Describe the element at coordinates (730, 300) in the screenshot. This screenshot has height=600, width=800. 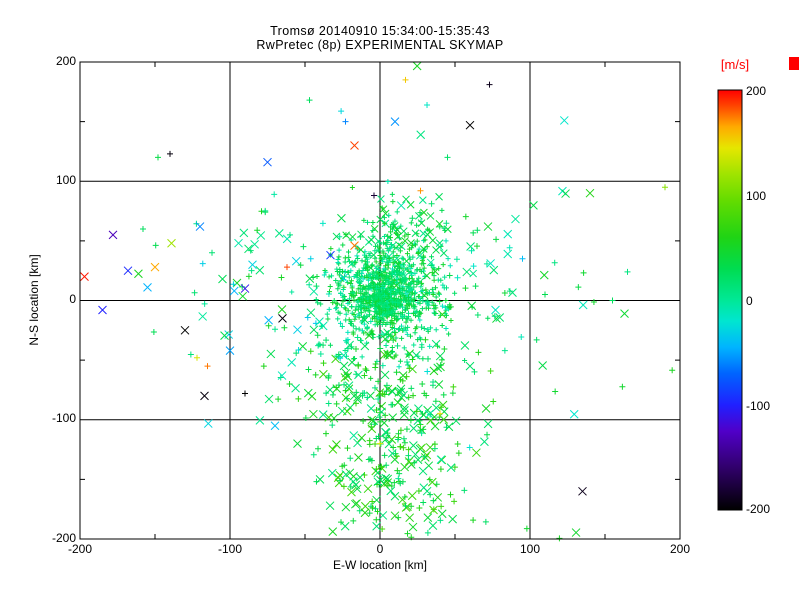
I see `colorbar` at that location.